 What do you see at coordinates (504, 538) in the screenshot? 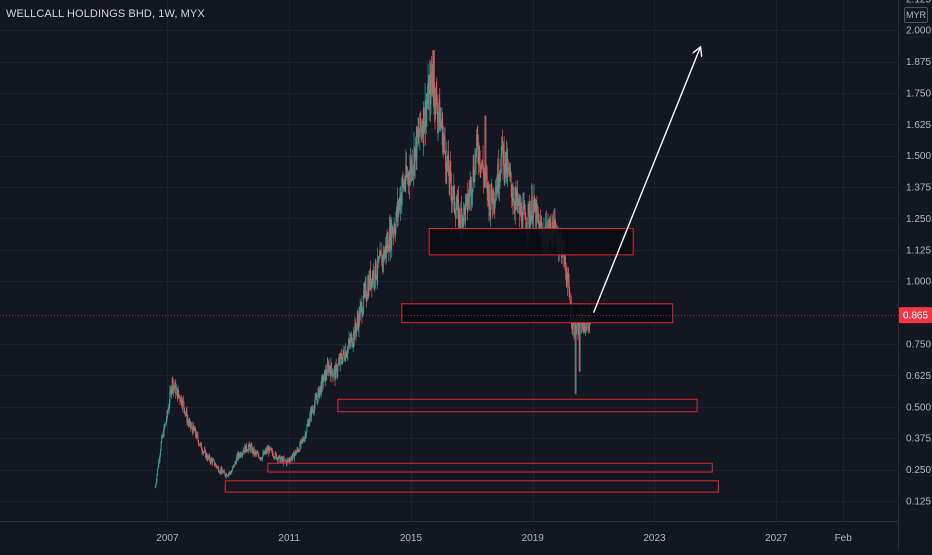
I see `time-axis: 2007 2011 2015 2019 2023 2027 Feb` at bounding box center [504, 538].